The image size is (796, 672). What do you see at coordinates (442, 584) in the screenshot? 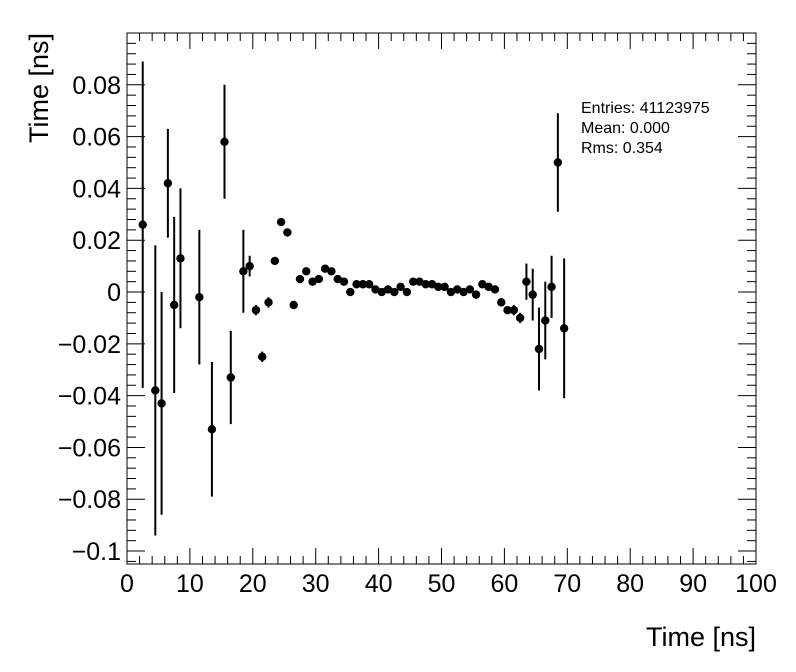
I see `x-tick-label: 50` at bounding box center [442, 584].